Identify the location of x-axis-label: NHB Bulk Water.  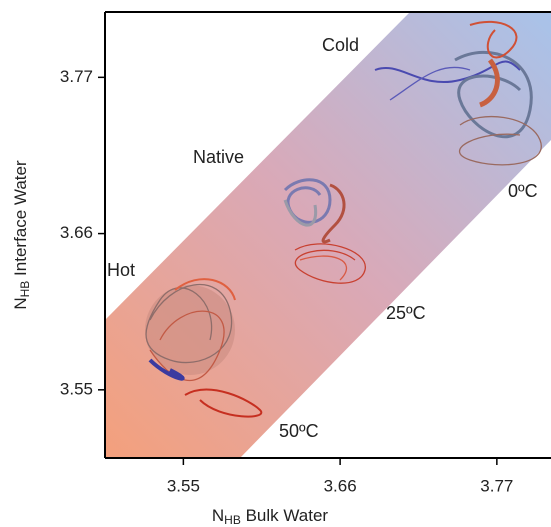
(270, 516).